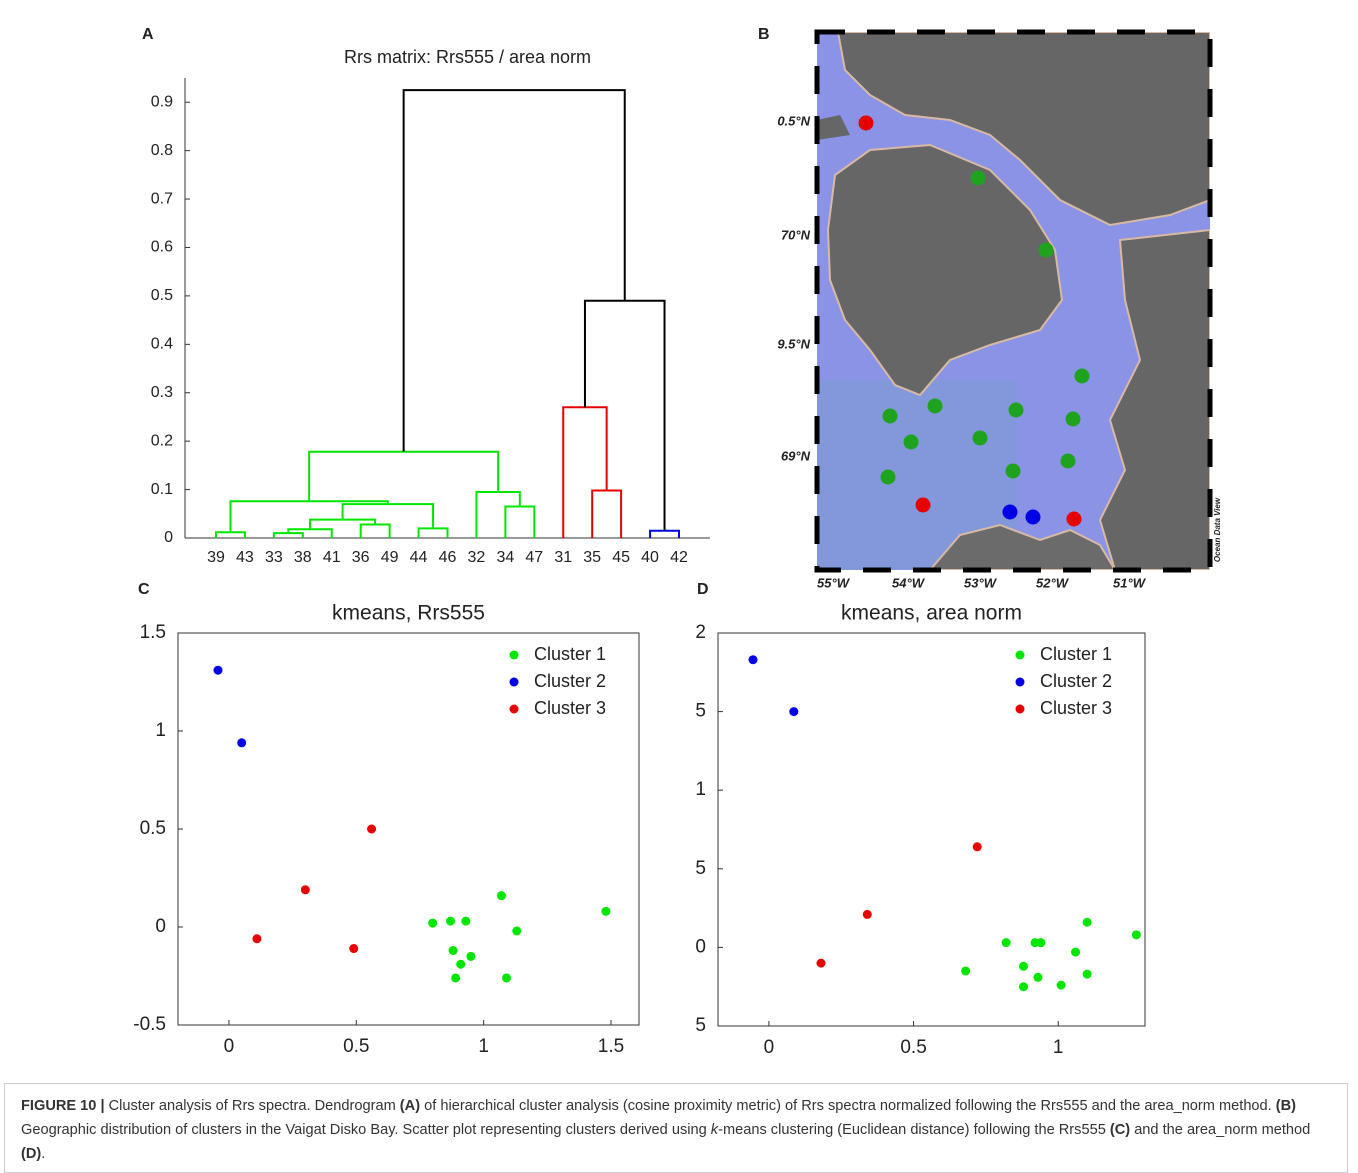 The image size is (1358, 1173). I want to click on leaf-label: 41, so click(332, 557).